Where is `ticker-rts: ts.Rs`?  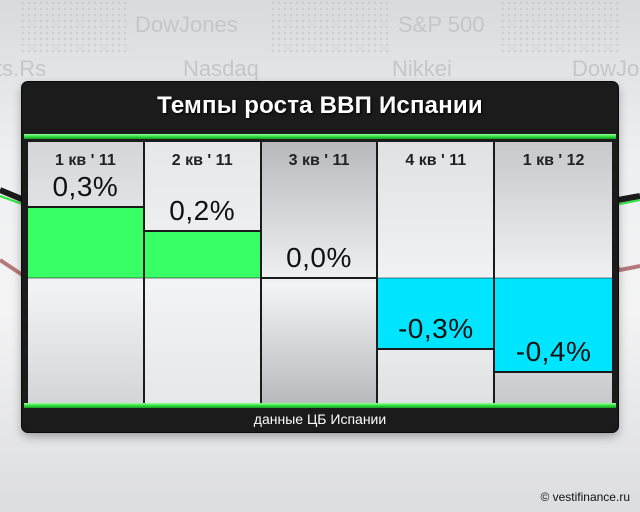
ticker-rts: ts.Rs is located at coordinates (23, 68).